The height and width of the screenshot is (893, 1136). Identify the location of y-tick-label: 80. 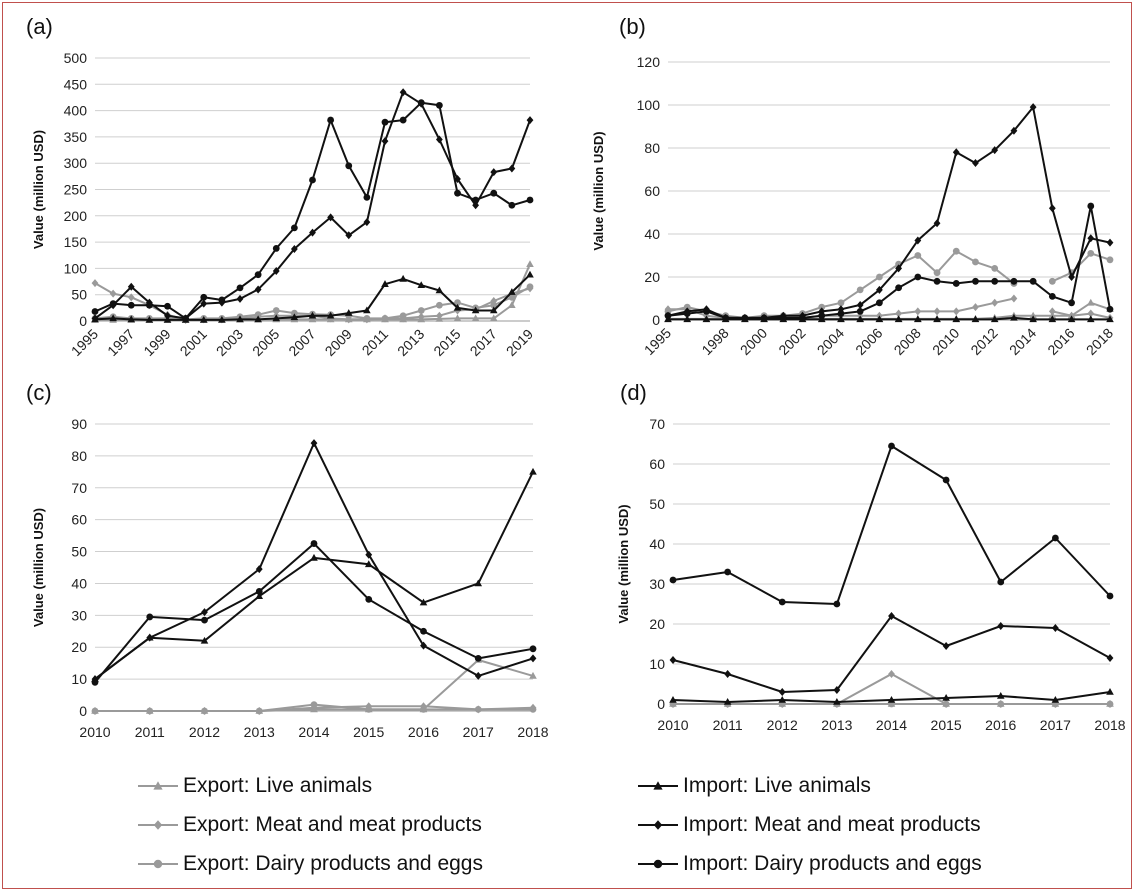
(79, 456).